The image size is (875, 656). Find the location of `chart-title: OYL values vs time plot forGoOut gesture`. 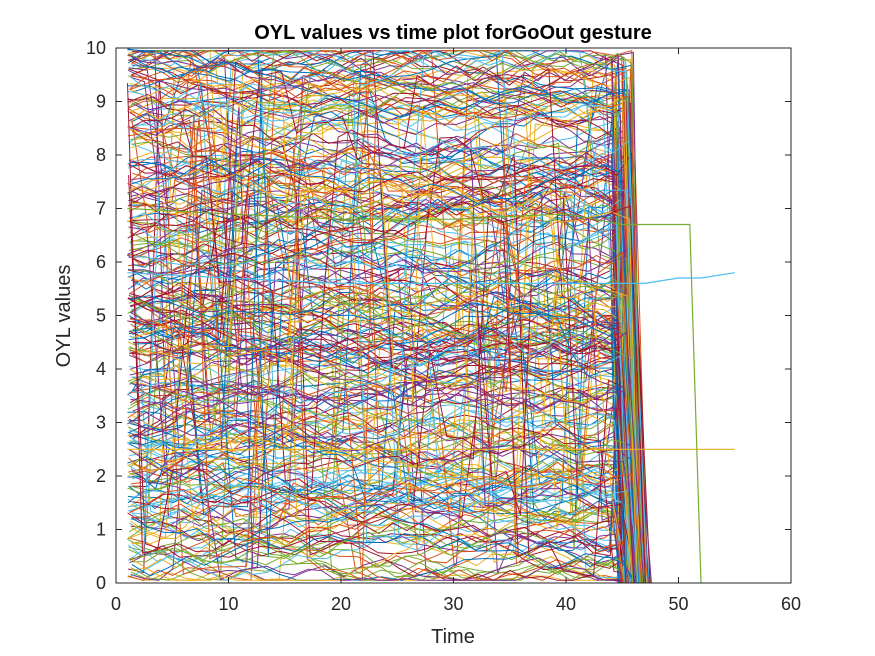

chart-title: OYL values vs time plot forGoOut gesture is located at coordinates (453, 33).